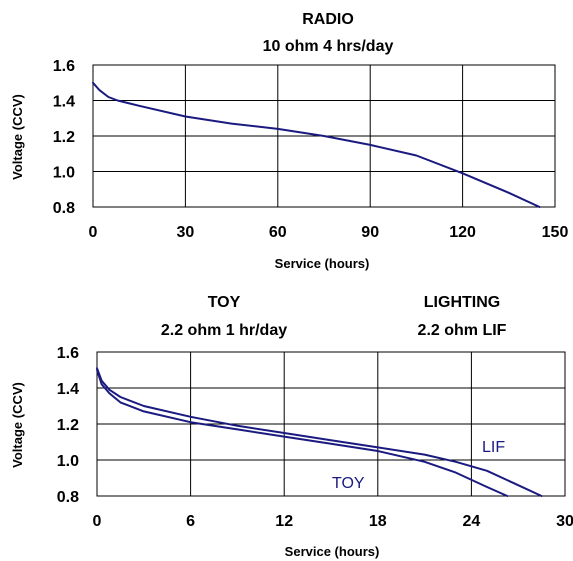  What do you see at coordinates (186, 232) in the screenshot?
I see `radio-x-tick-label: 30` at bounding box center [186, 232].